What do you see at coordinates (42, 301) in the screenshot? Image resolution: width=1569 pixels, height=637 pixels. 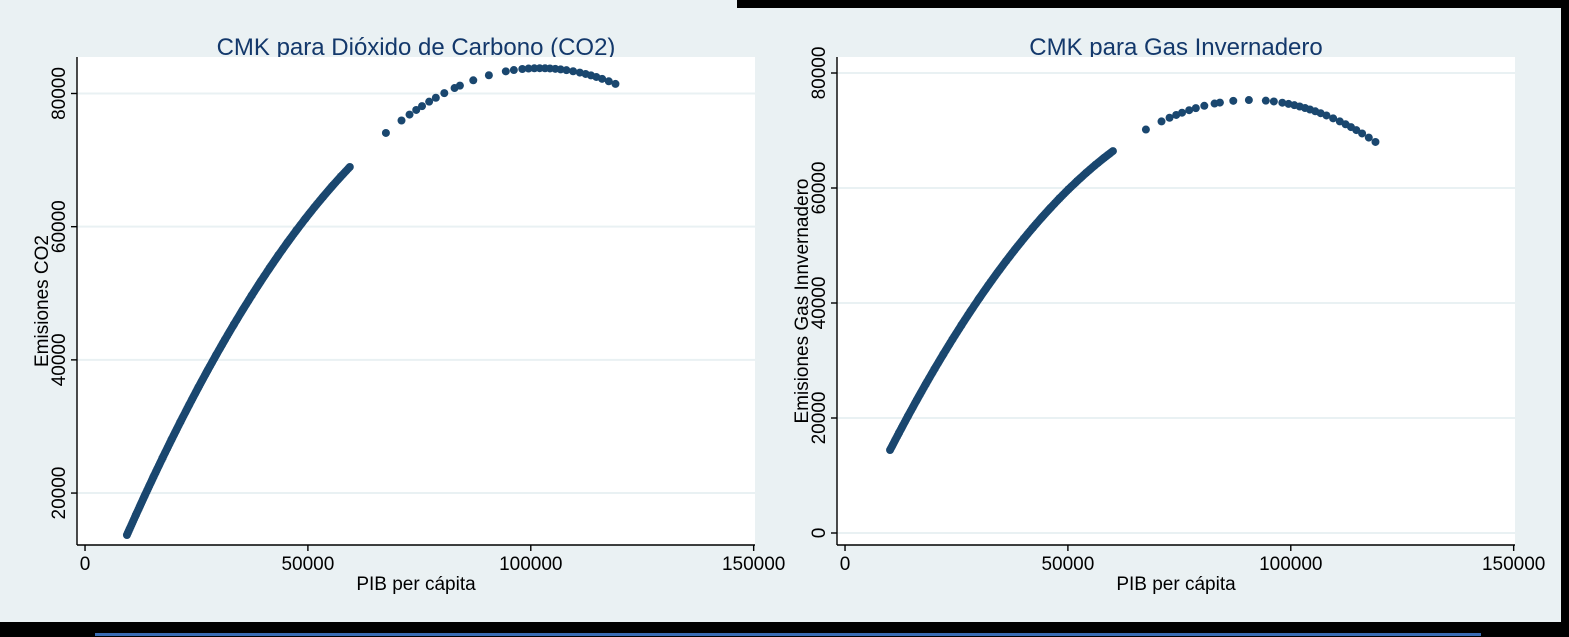 I see `y-axis-title: Emisiones CO2` at bounding box center [42, 301].